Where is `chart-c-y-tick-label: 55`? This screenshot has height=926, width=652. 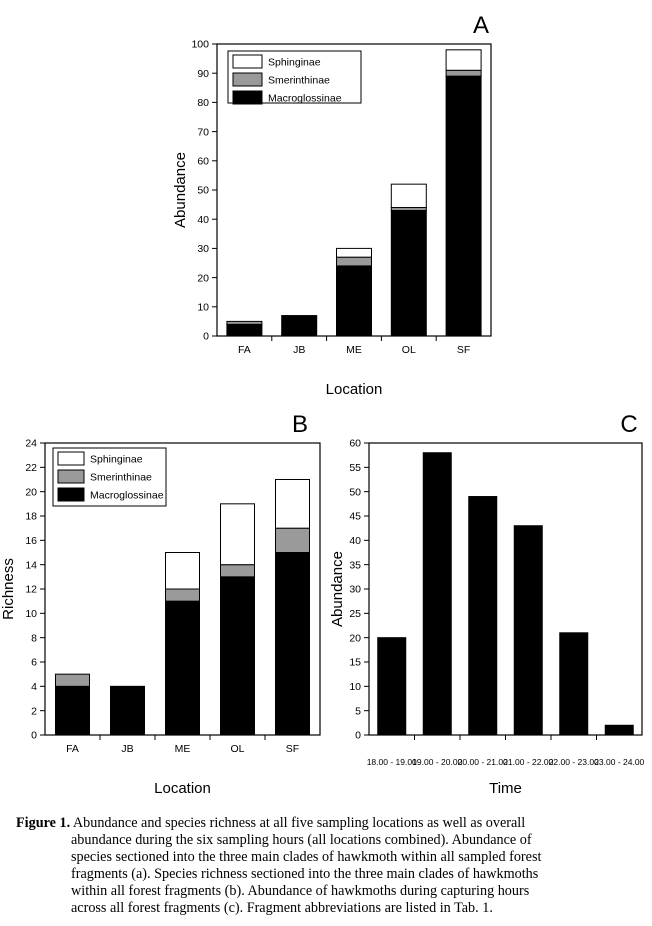
chart-c-y-tick-label: 55 is located at coordinates (355, 468).